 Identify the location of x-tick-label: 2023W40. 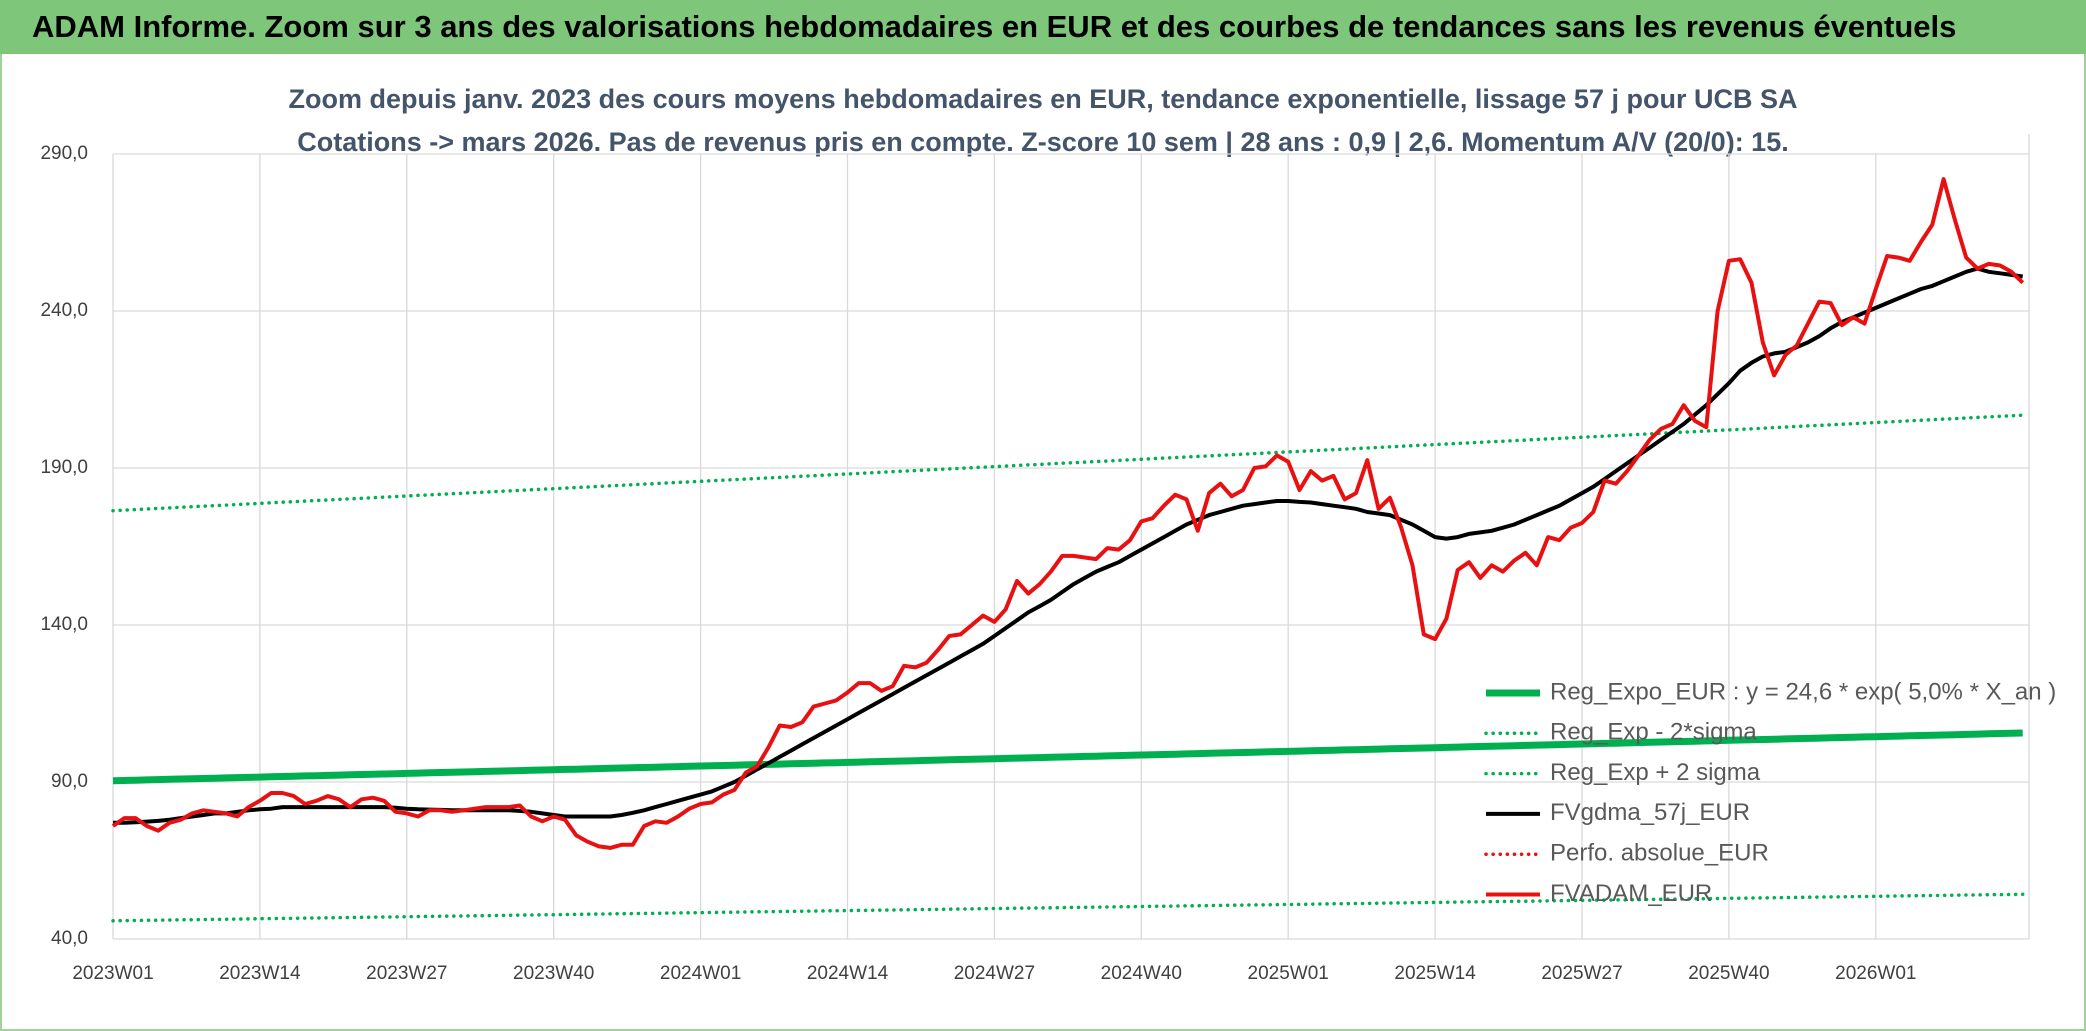
(553, 973).